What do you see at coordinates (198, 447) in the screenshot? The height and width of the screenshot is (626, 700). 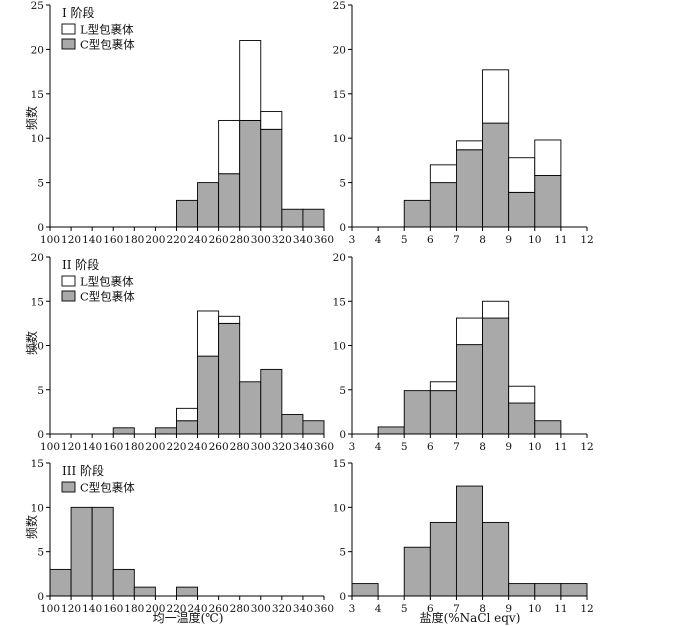 I see `x-tick-label: 240` at bounding box center [198, 447].